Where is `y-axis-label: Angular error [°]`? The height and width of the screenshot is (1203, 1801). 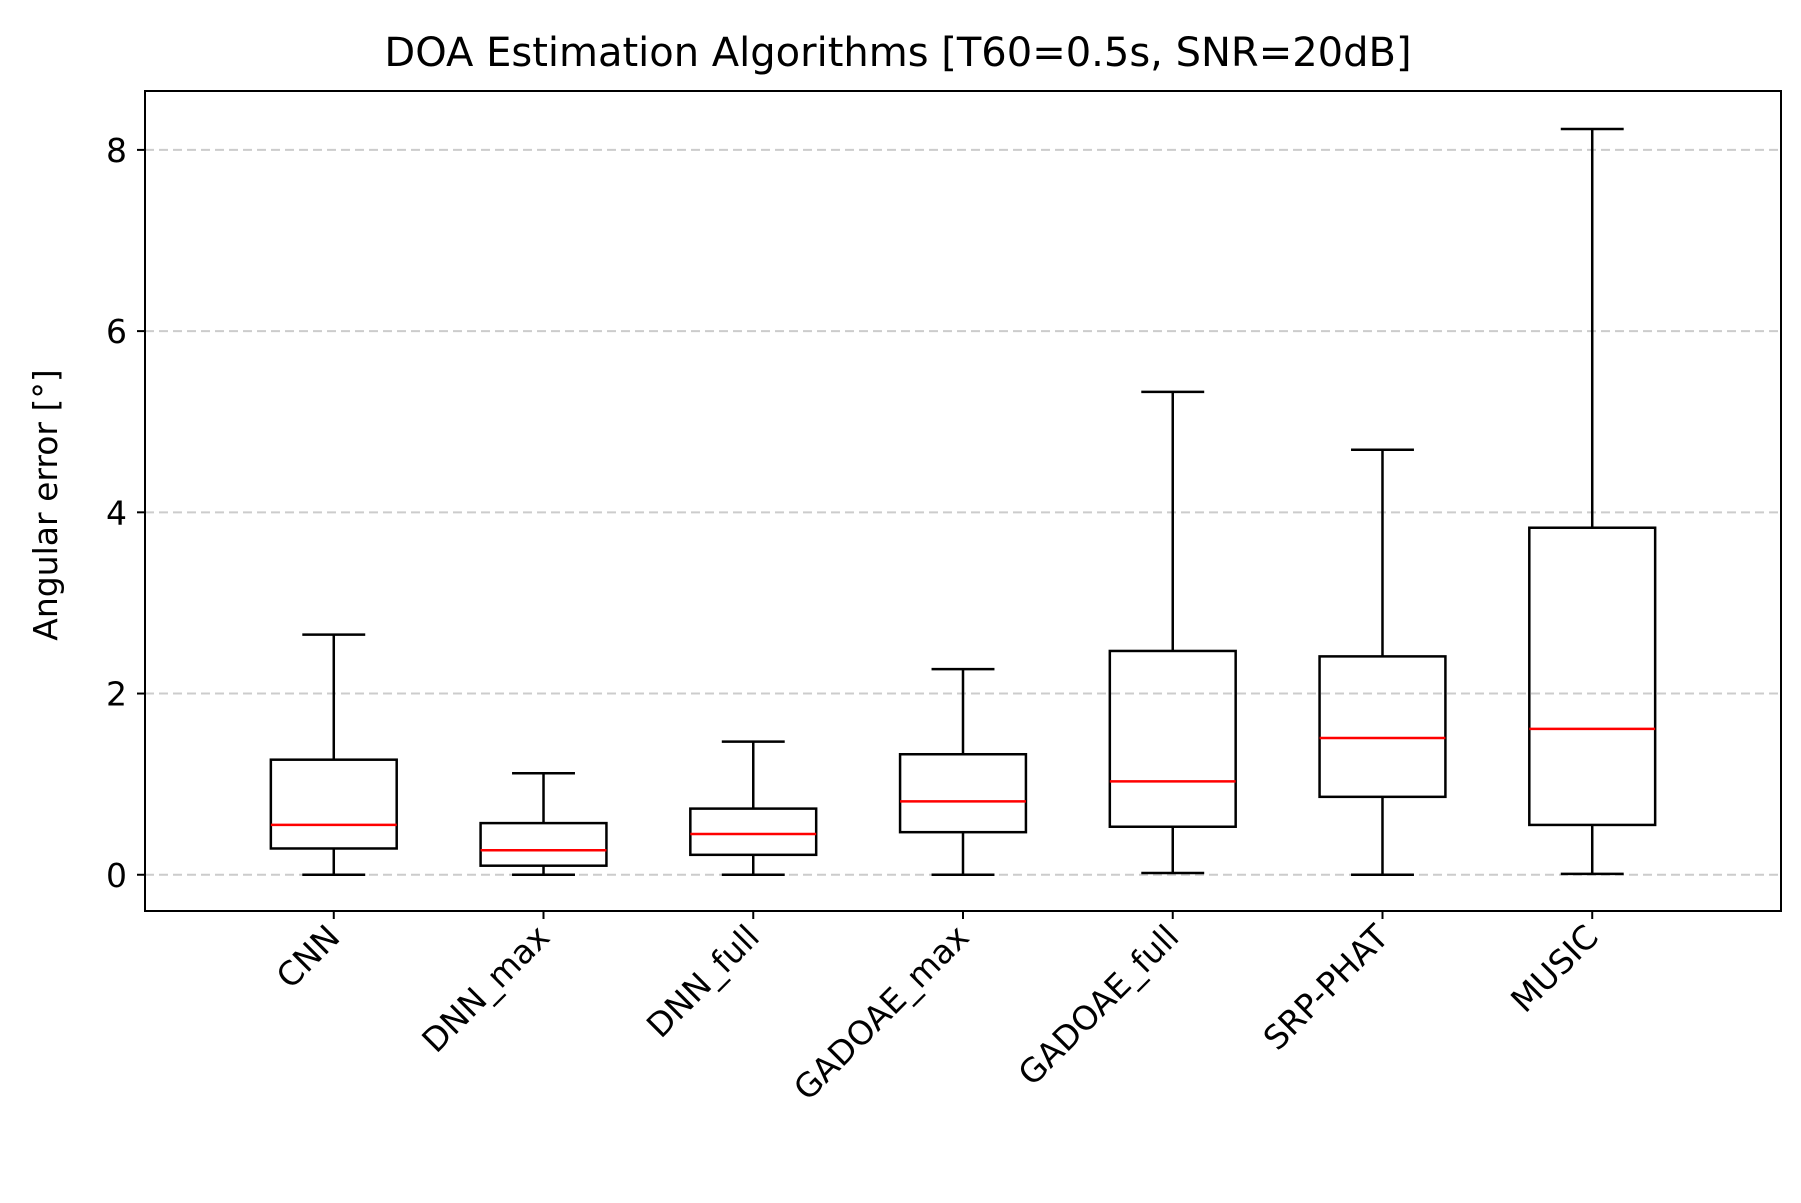
y-axis-label: Angular error [°] is located at coordinates (45, 504).